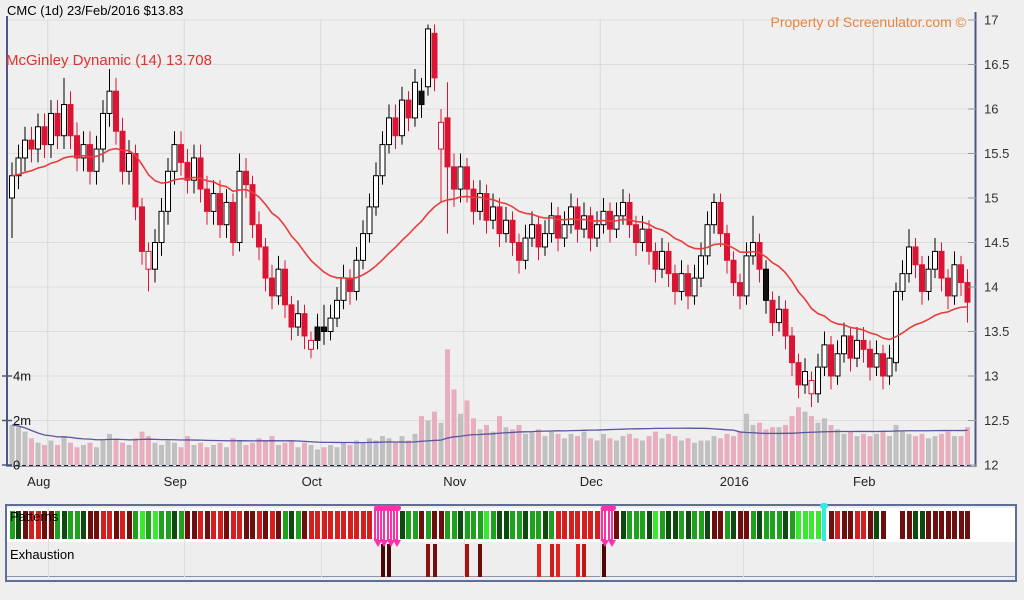 The image size is (1024, 600). Describe the element at coordinates (451, 481) in the screenshot. I see `month-axis-labels: Aug Sep Oct Nov Dec 2016 Feb` at that location.